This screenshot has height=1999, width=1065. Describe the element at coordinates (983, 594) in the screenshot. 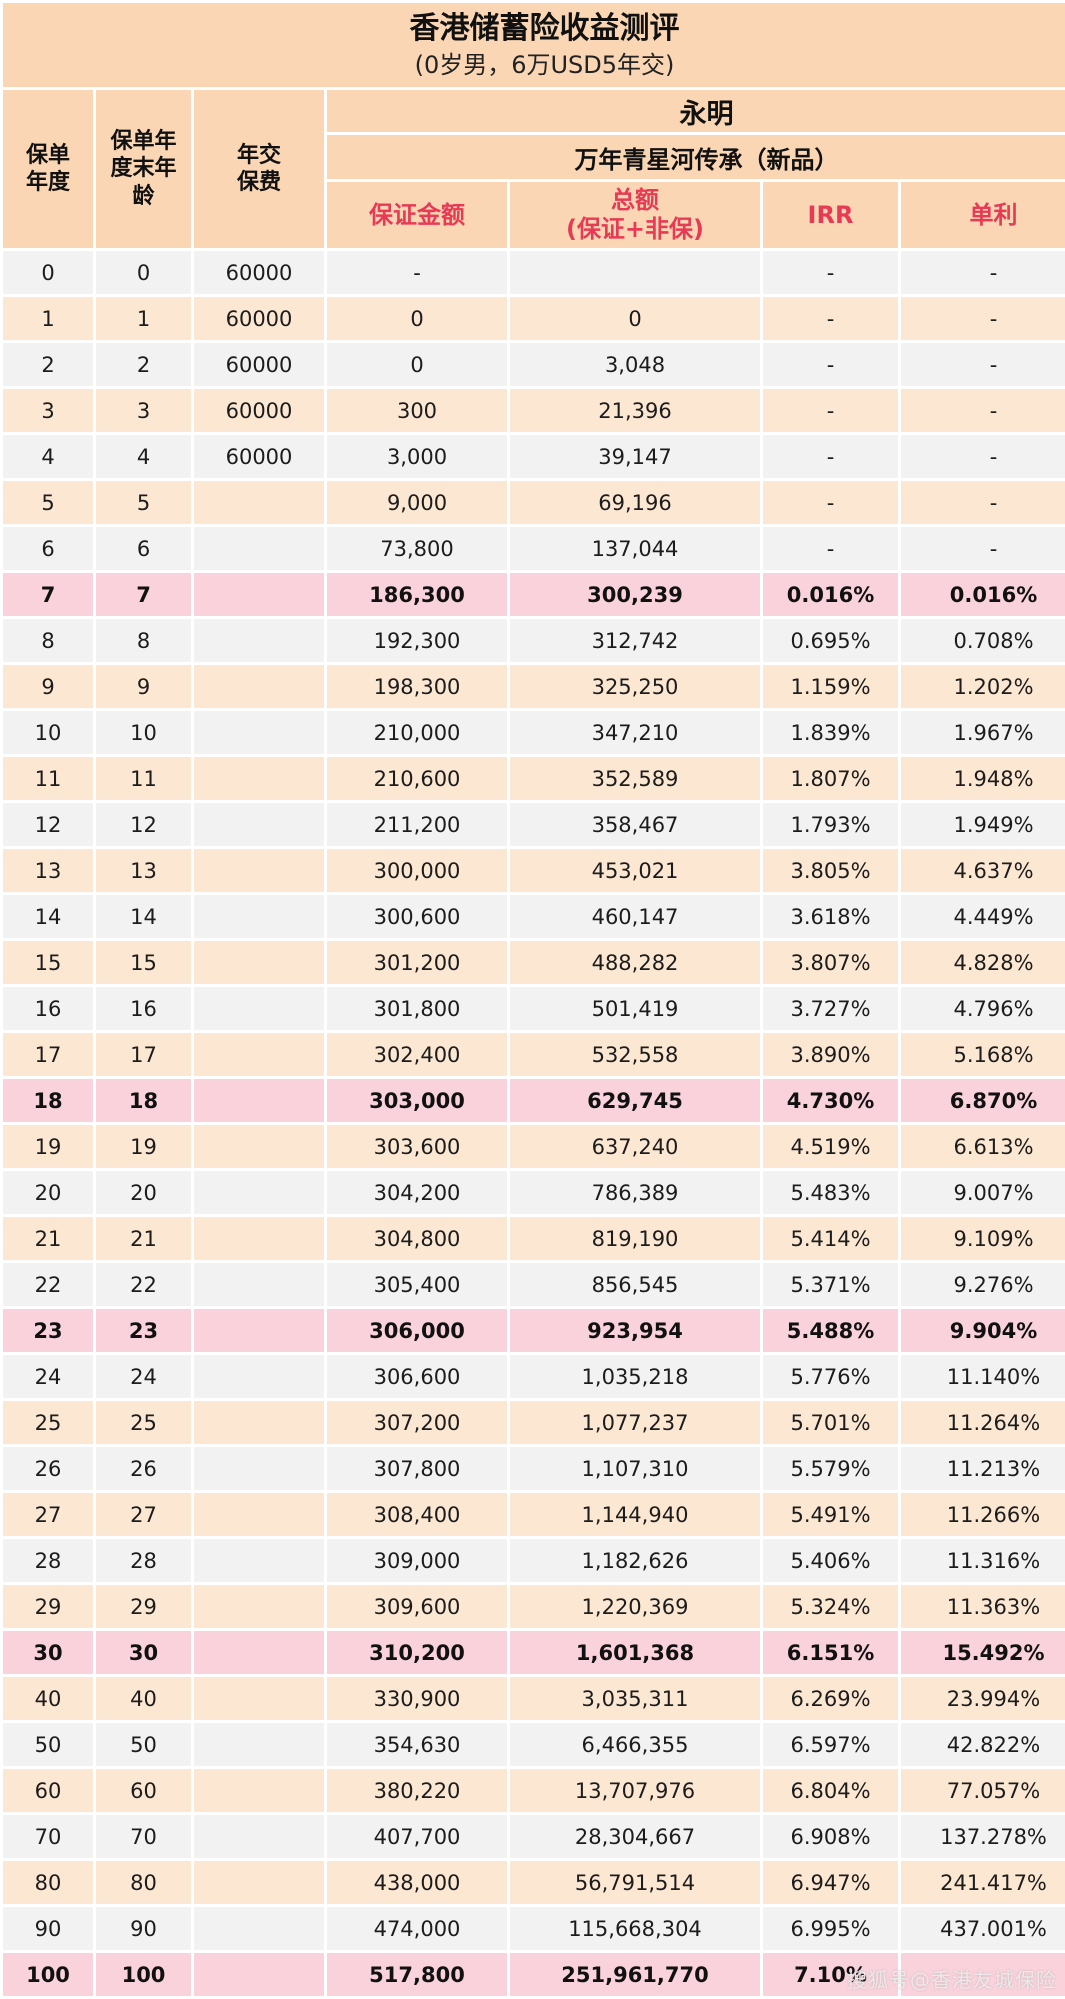

I see `cell-simple: 0.016%` at that location.